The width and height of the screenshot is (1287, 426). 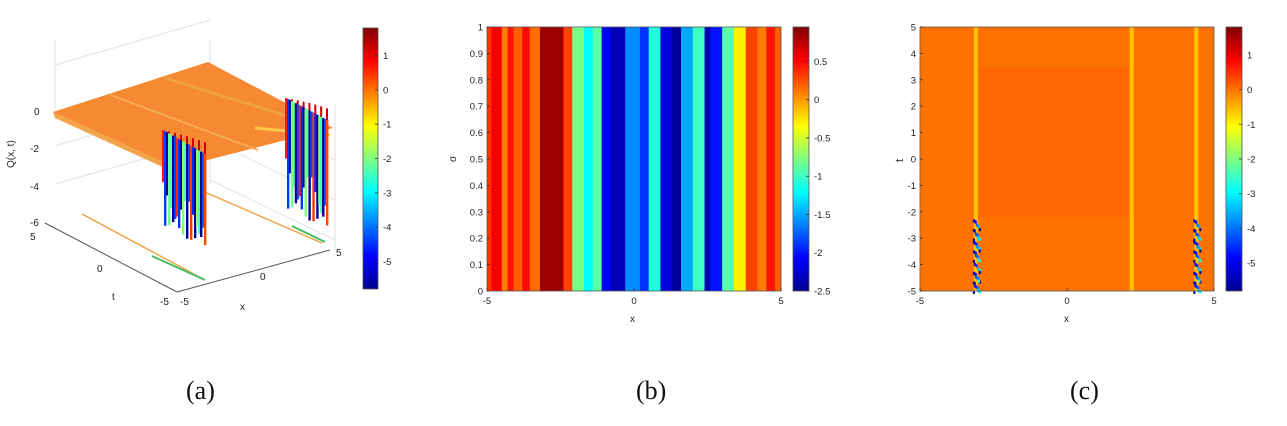 What do you see at coordinates (818, 177) in the screenshot?
I see `colorbar-b-ticks: 0.5 0 -0.5 -1 -1.5 -2 -2.5` at bounding box center [818, 177].